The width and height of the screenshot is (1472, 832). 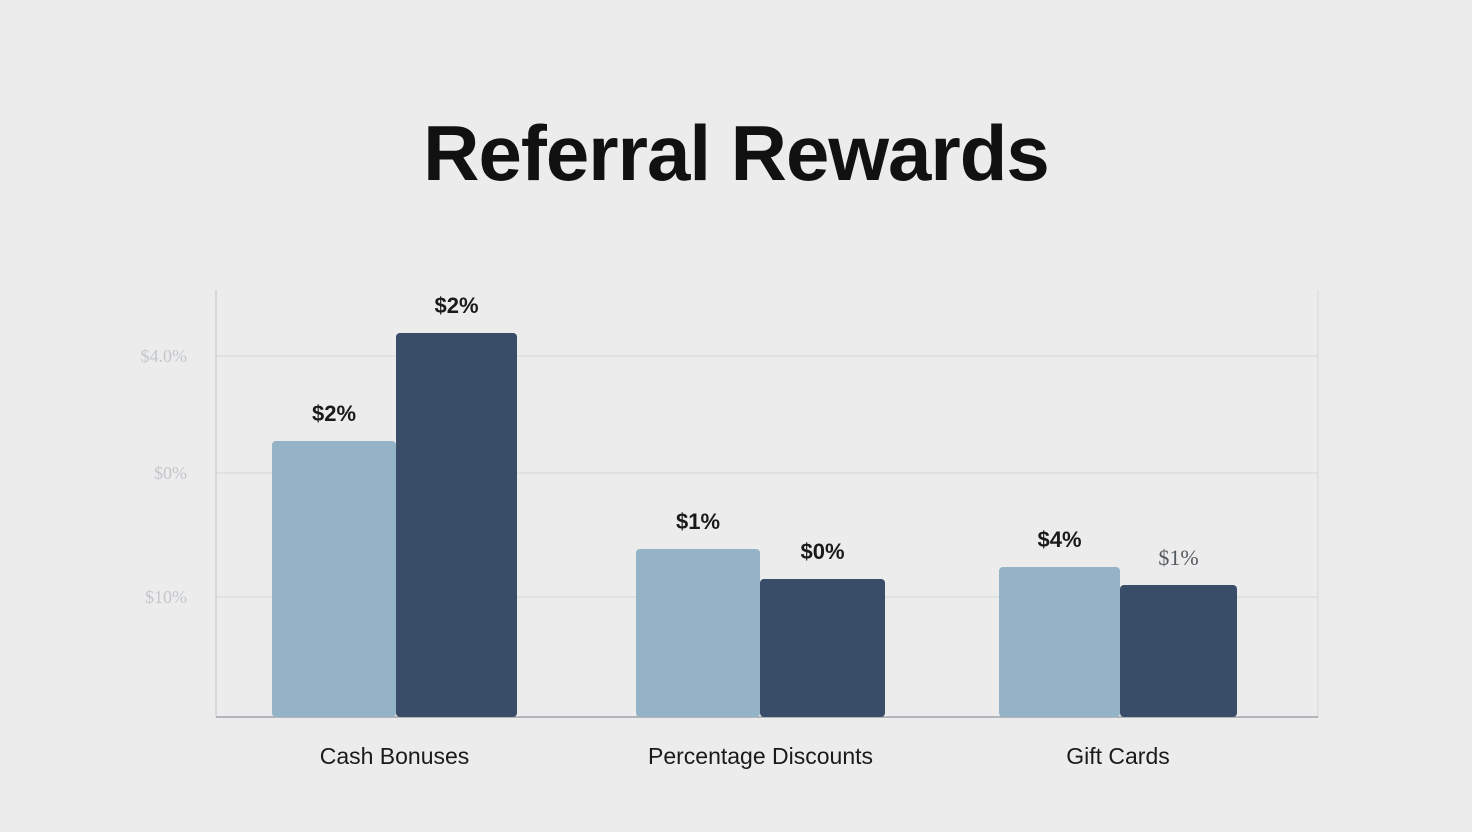 I want to click on data-label: $0%, so click(x=822, y=551).